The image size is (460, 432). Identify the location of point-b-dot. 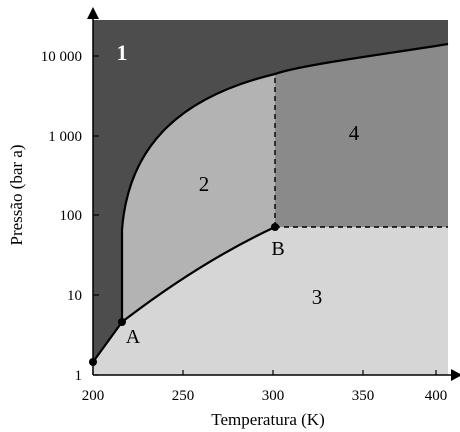
(275, 227).